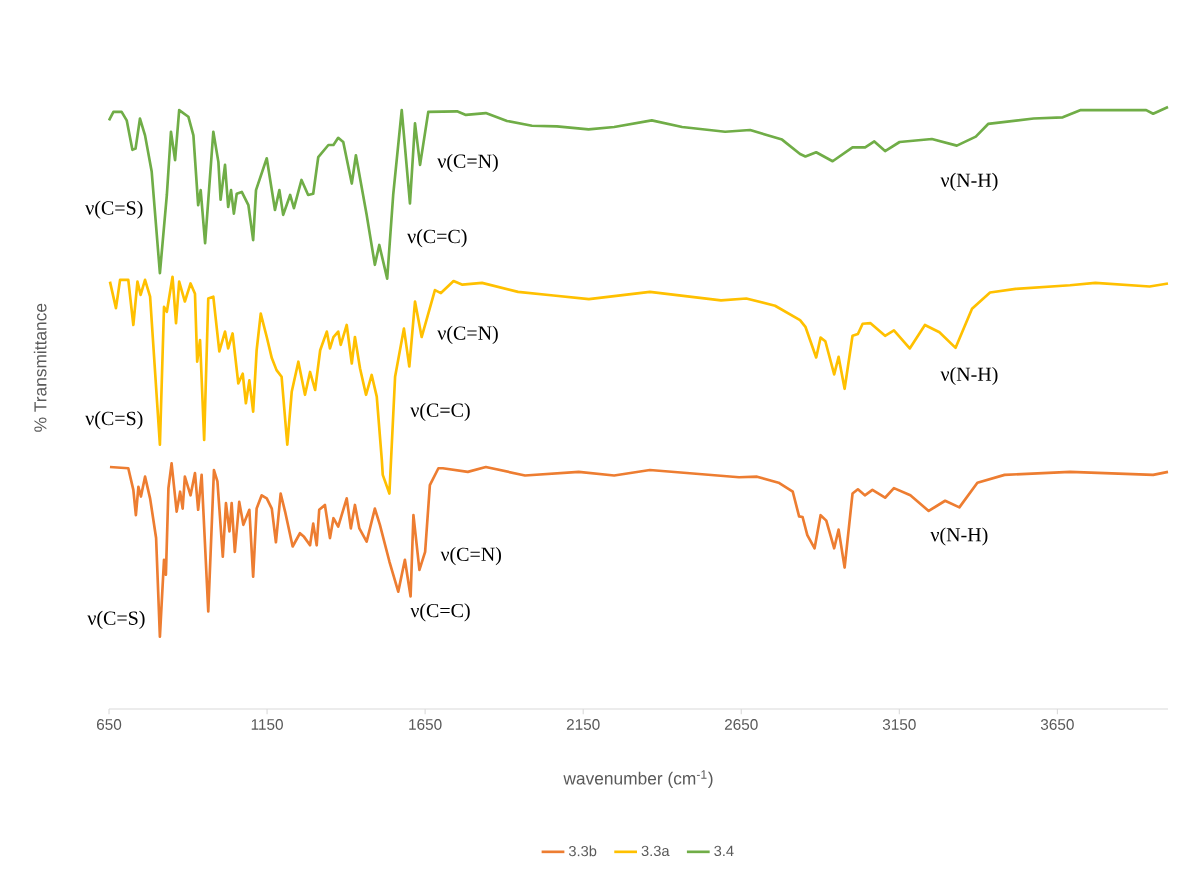 This screenshot has width=1203, height=879. Describe the element at coordinates (40, 367) in the screenshot. I see `y-axis-title: % Transmittance` at that location.